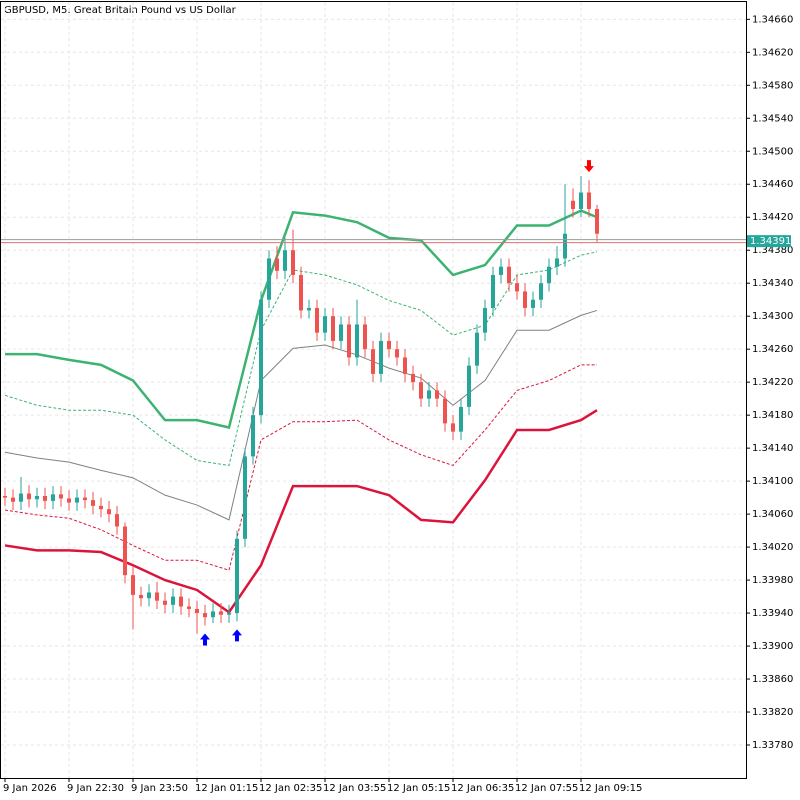 The height and width of the screenshot is (800, 800). I want to click on price-label-box, so click(769, 241).